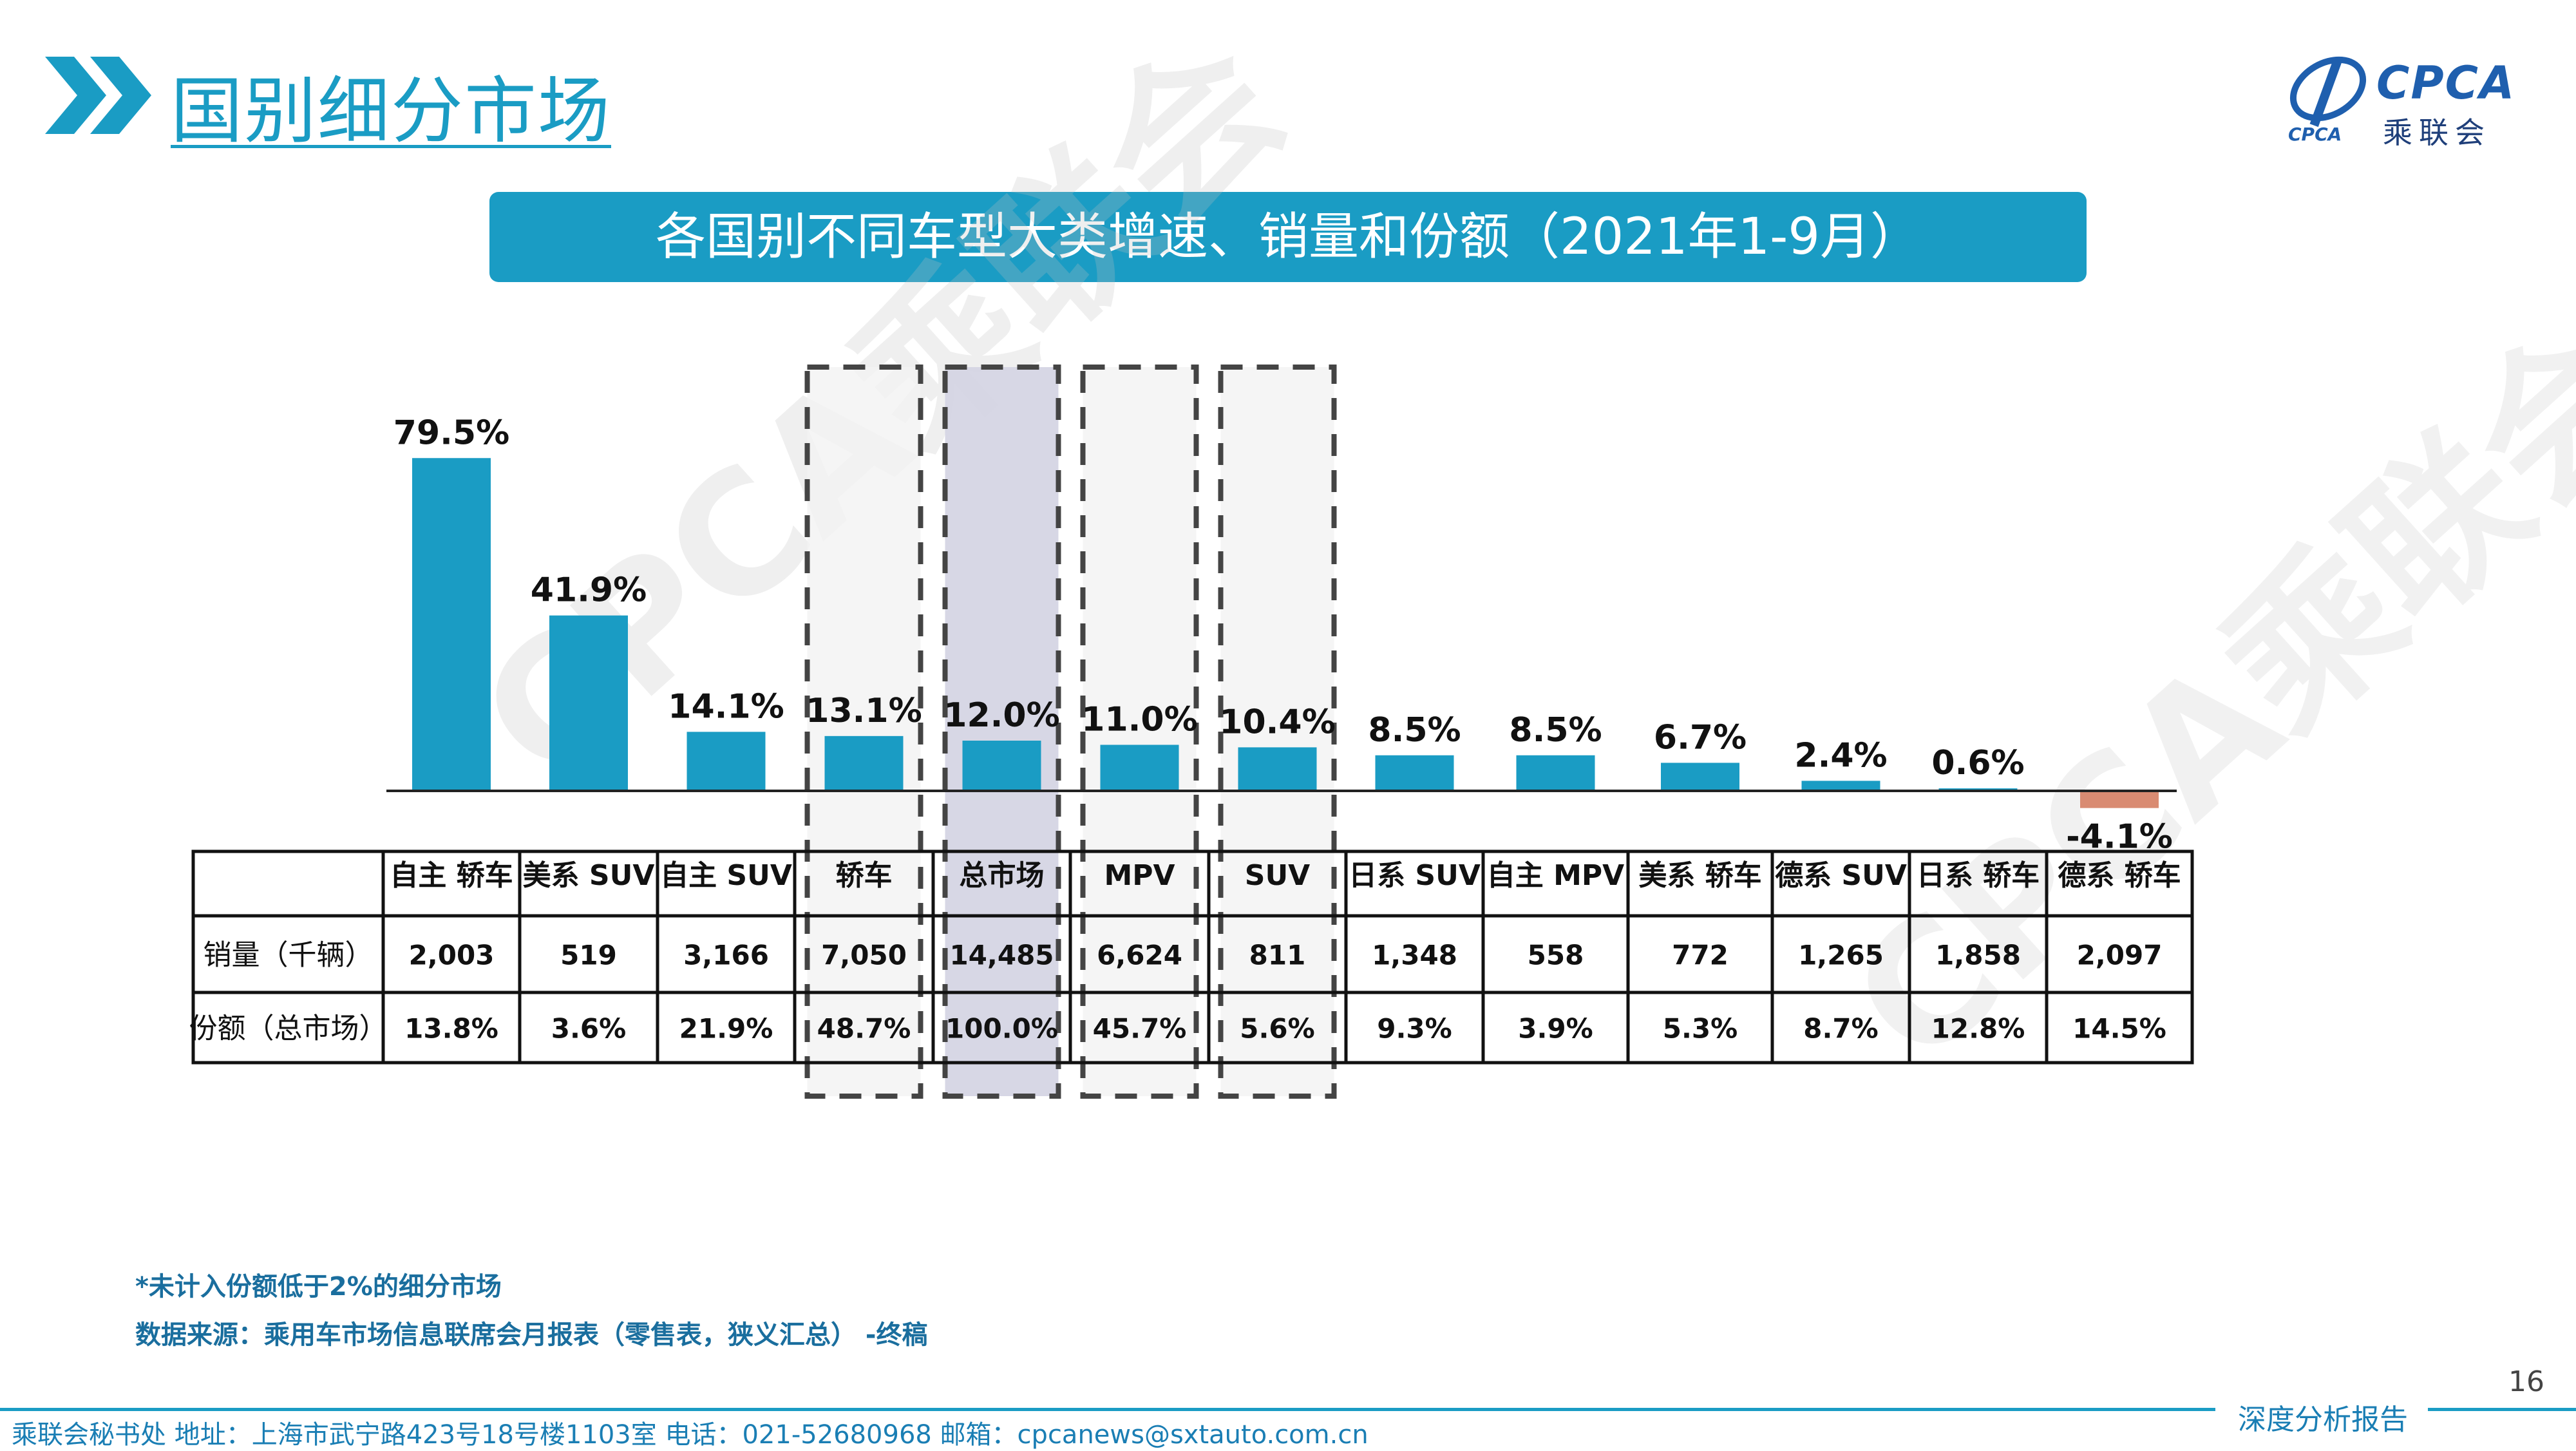  Describe the element at coordinates (726, 706) in the screenshot. I see `bar-value-label: 14.1%` at that location.